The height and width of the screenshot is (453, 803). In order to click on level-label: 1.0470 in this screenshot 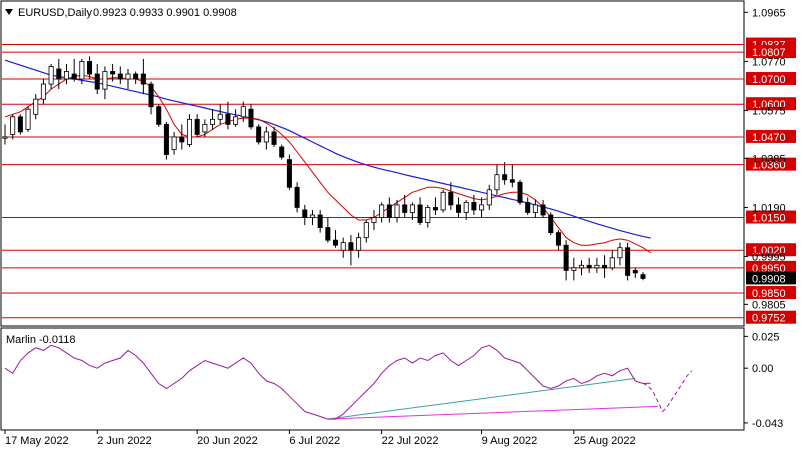, I will do `click(769, 138)`.